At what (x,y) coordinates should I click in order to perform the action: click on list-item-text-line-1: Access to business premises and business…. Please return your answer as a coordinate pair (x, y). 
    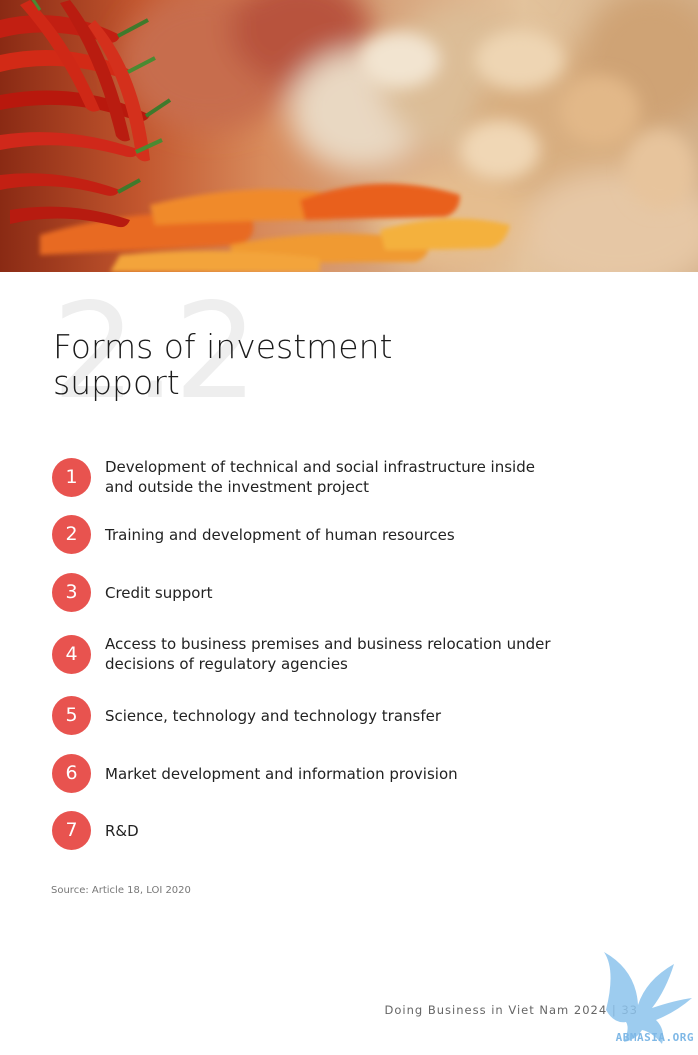
    Looking at the image, I should click on (328, 644).